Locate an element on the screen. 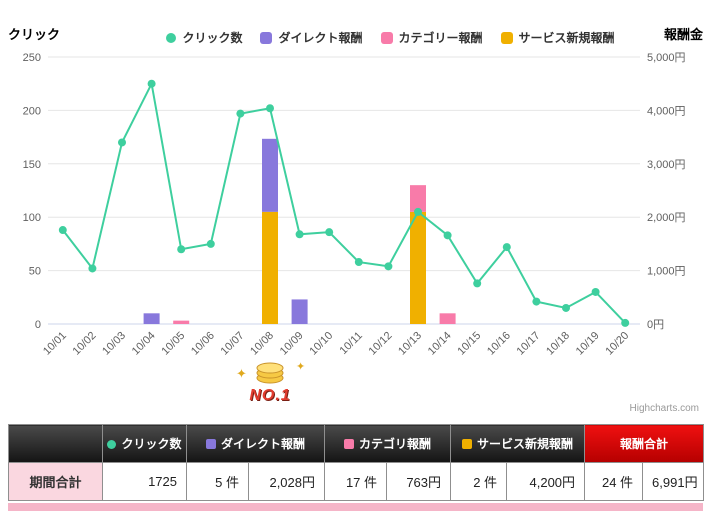 Image resolution: width=711 pixels, height=511 pixels. legend-item-service: サービス新規報酬 is located at coordinates (557, 37).